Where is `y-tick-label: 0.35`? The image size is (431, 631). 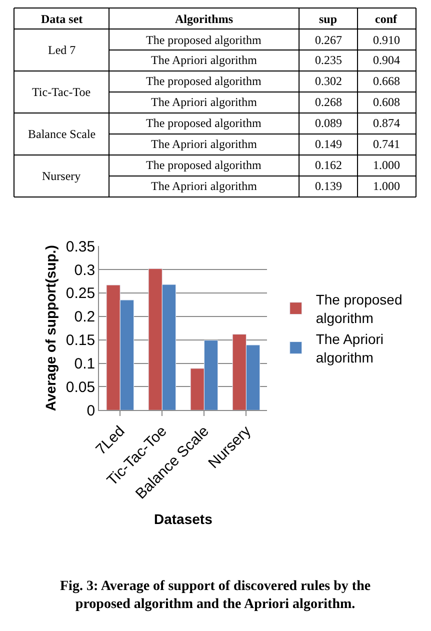
y-tick-label: 0.35 is located at coordinates (81, 247).